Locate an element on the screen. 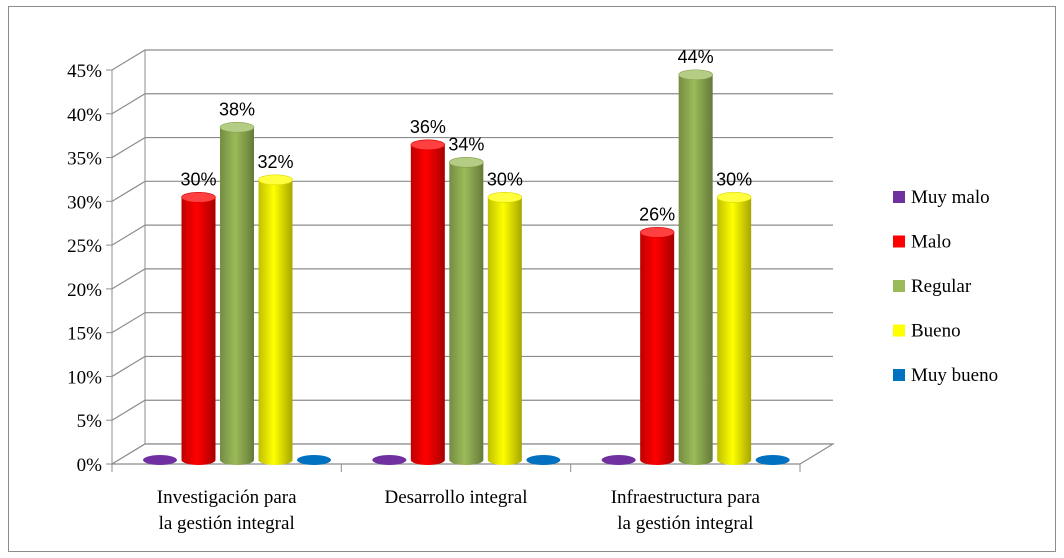 This screenshot has height=558, width=1064. legend: Muy malo Malo Regular Bueno Muy bueno is located at coordinates (945, 286).